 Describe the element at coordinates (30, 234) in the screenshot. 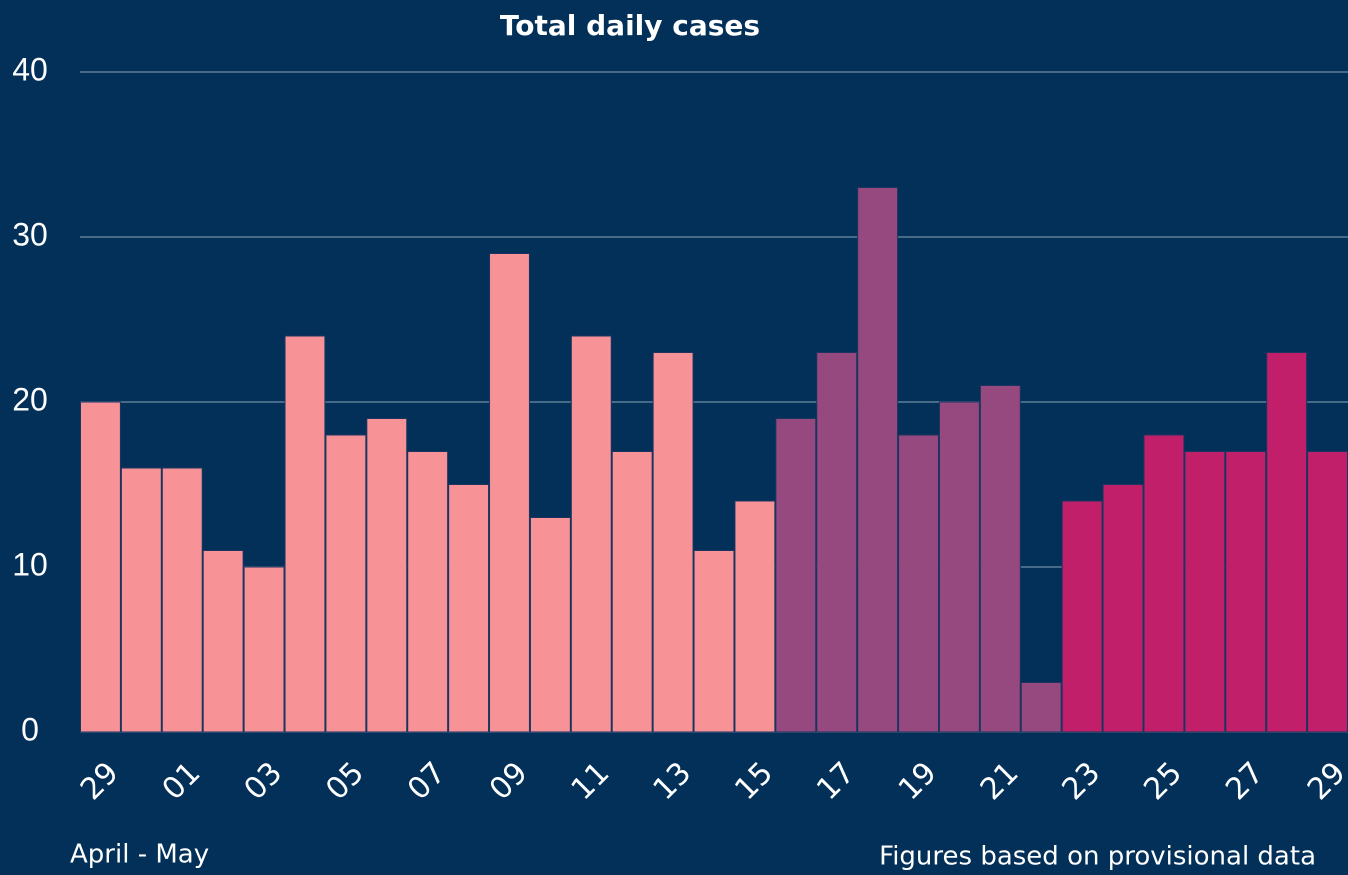

I see `y-tick-label: 30` at that location.